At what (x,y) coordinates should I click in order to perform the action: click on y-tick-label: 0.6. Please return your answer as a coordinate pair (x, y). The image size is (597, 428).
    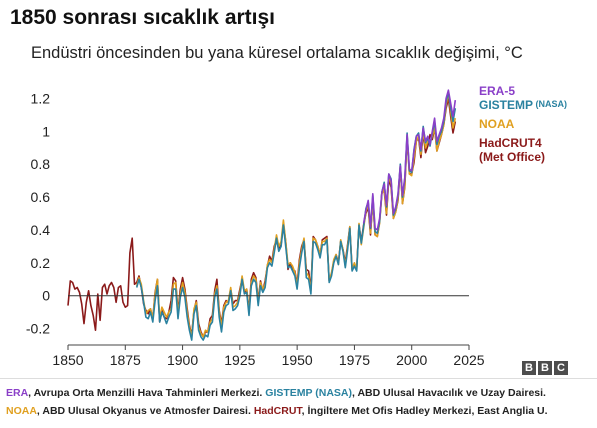
    Looking at the image, I should click on (41, 197).